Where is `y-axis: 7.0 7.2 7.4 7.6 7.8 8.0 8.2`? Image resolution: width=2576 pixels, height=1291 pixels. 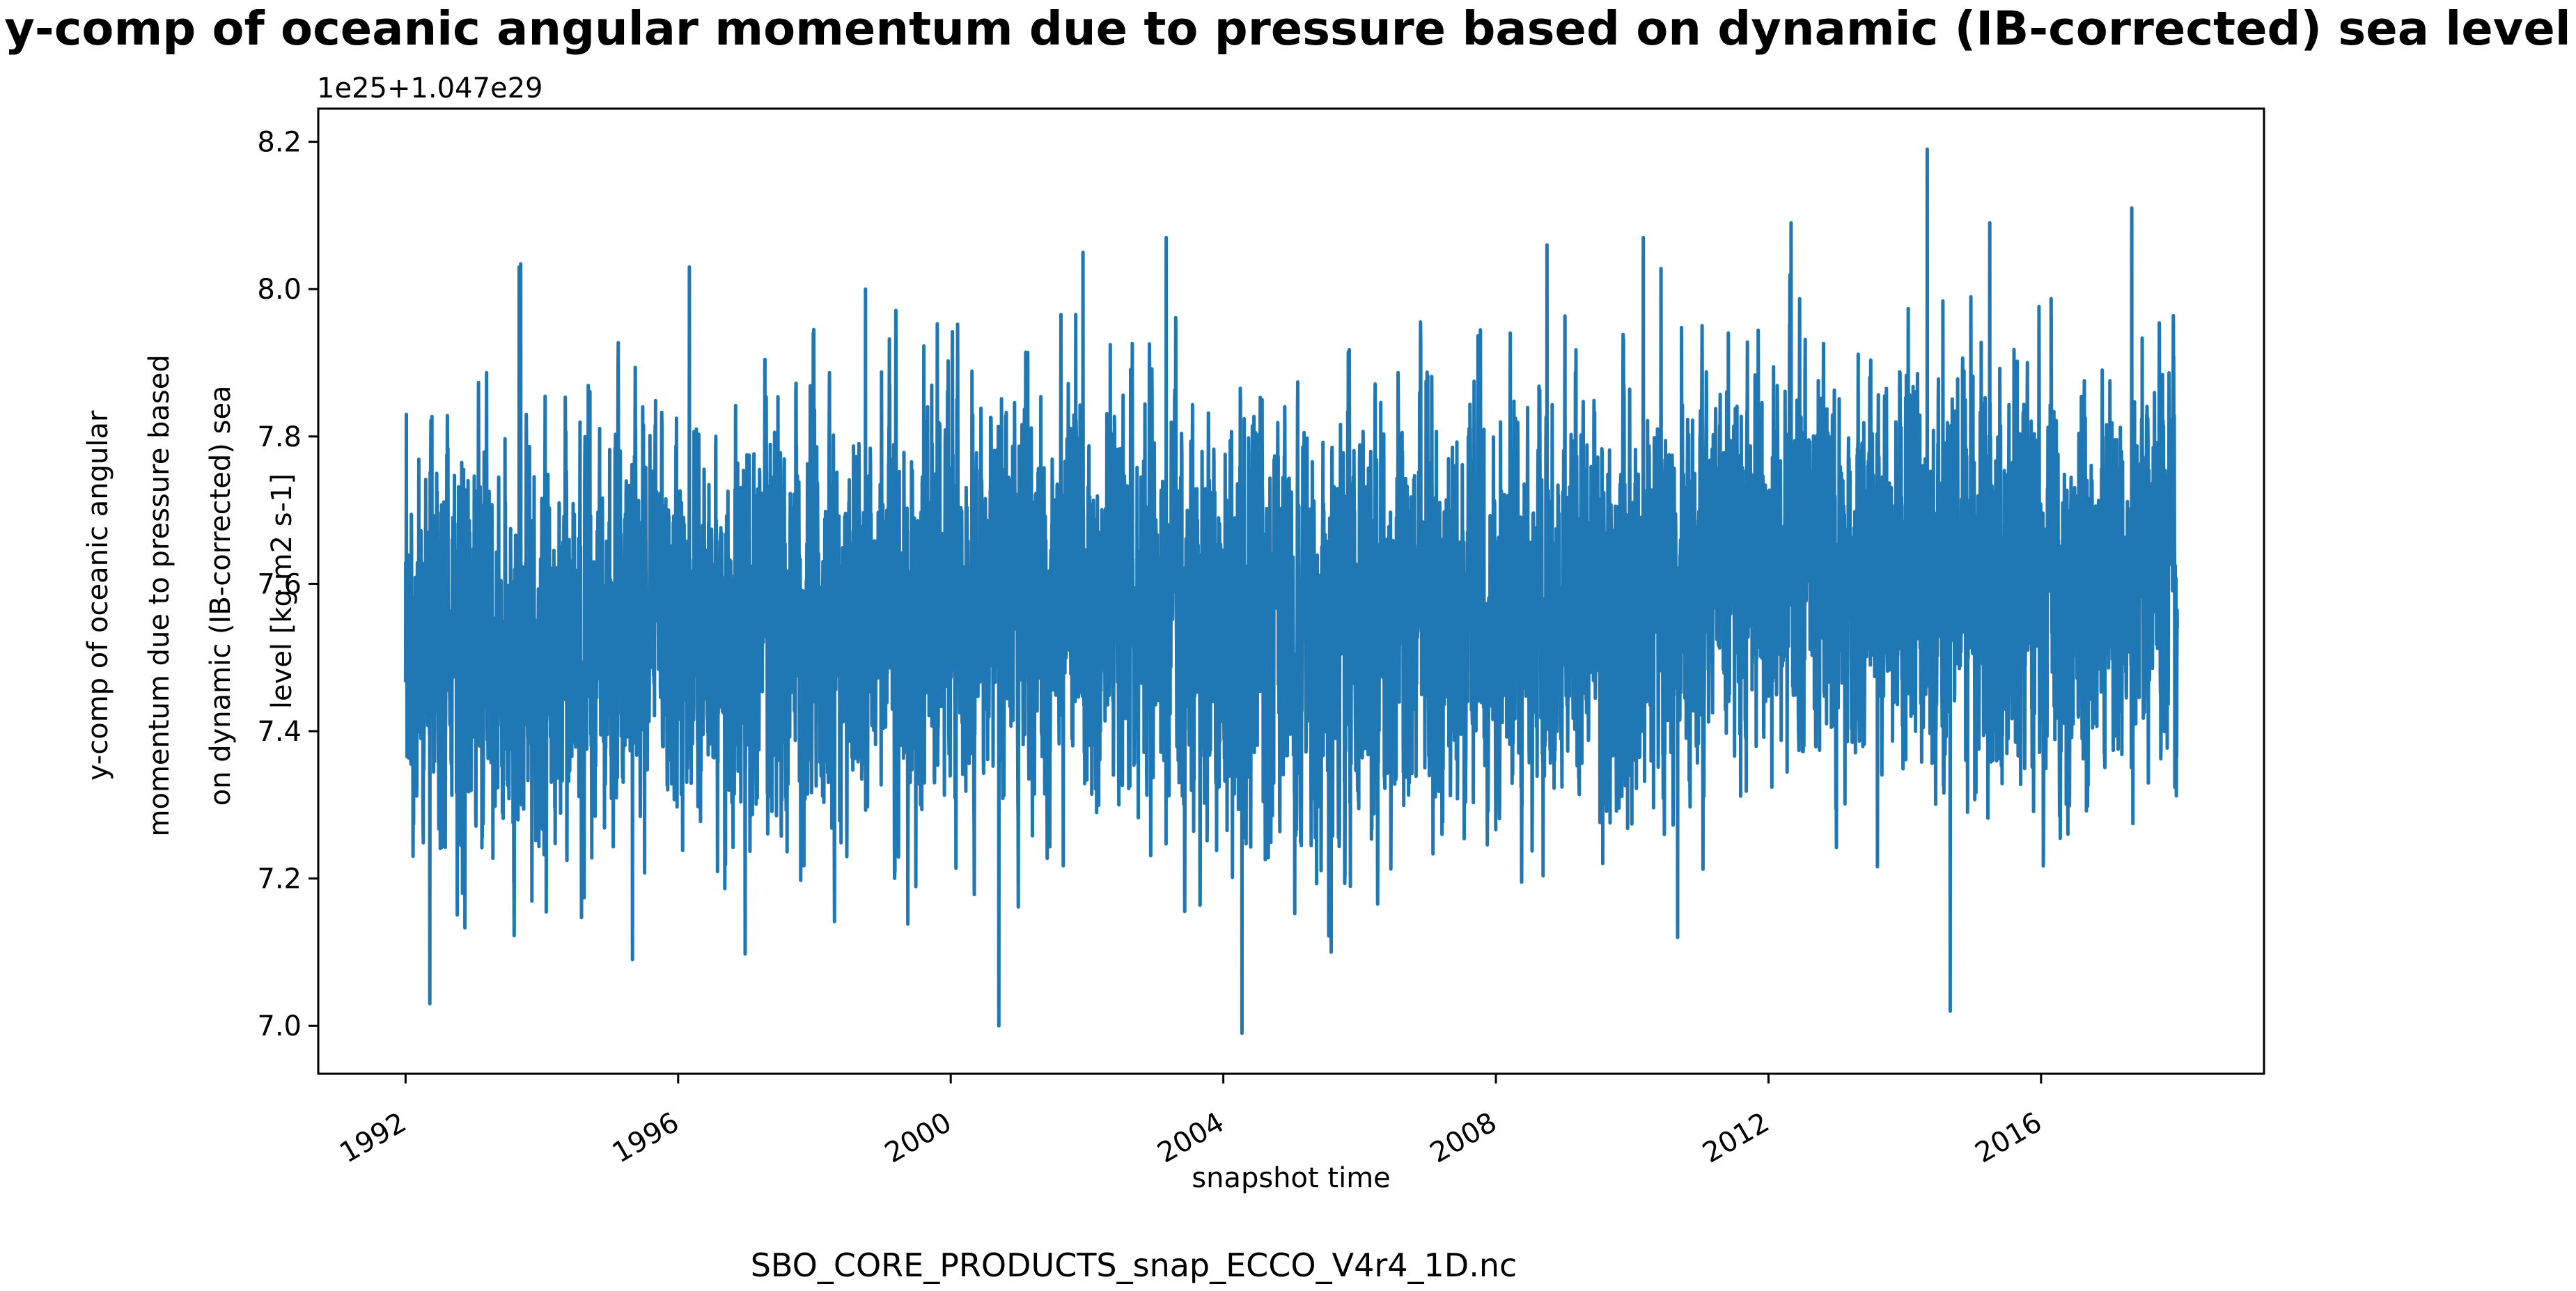 y-axis: 7.0 7.2 7.4 7.6 7.8 8.0 8.2 is located at coordinates (287, 584).